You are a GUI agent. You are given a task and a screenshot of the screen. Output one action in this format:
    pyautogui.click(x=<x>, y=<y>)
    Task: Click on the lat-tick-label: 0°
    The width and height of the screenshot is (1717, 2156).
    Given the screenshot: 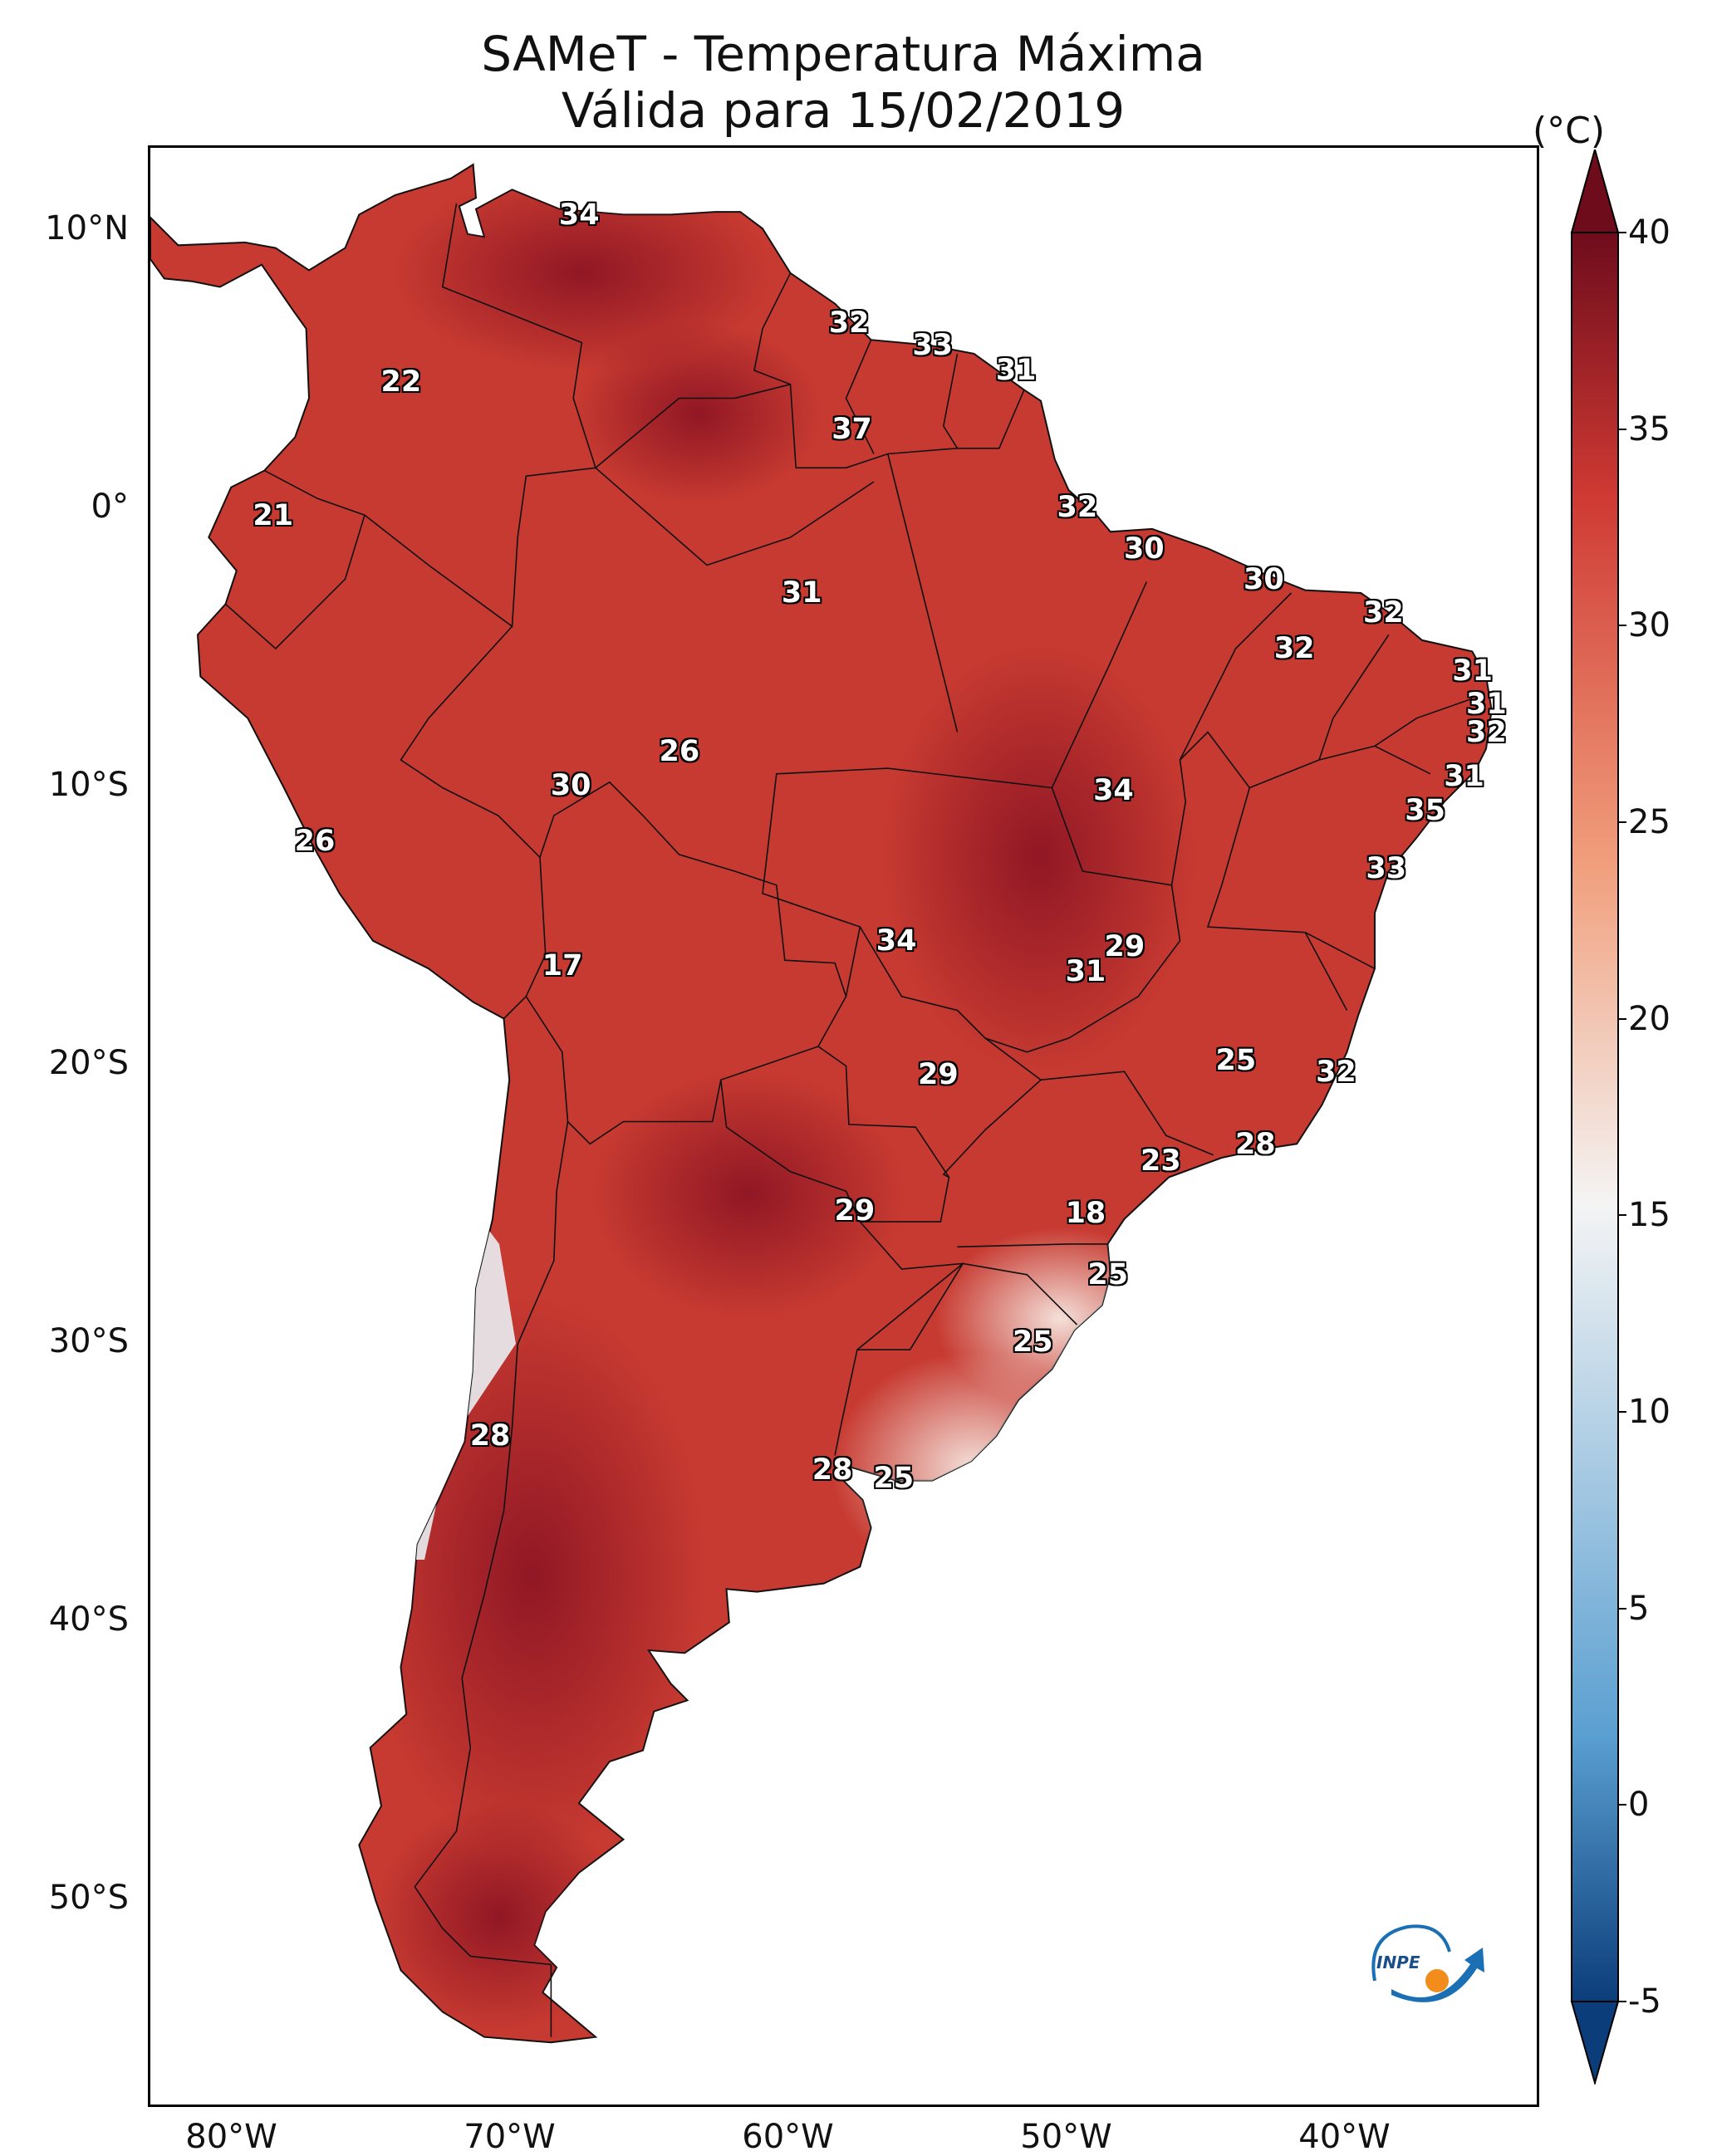 What is the action you would take?
    pyautogui.click(x=110, y=507)
    